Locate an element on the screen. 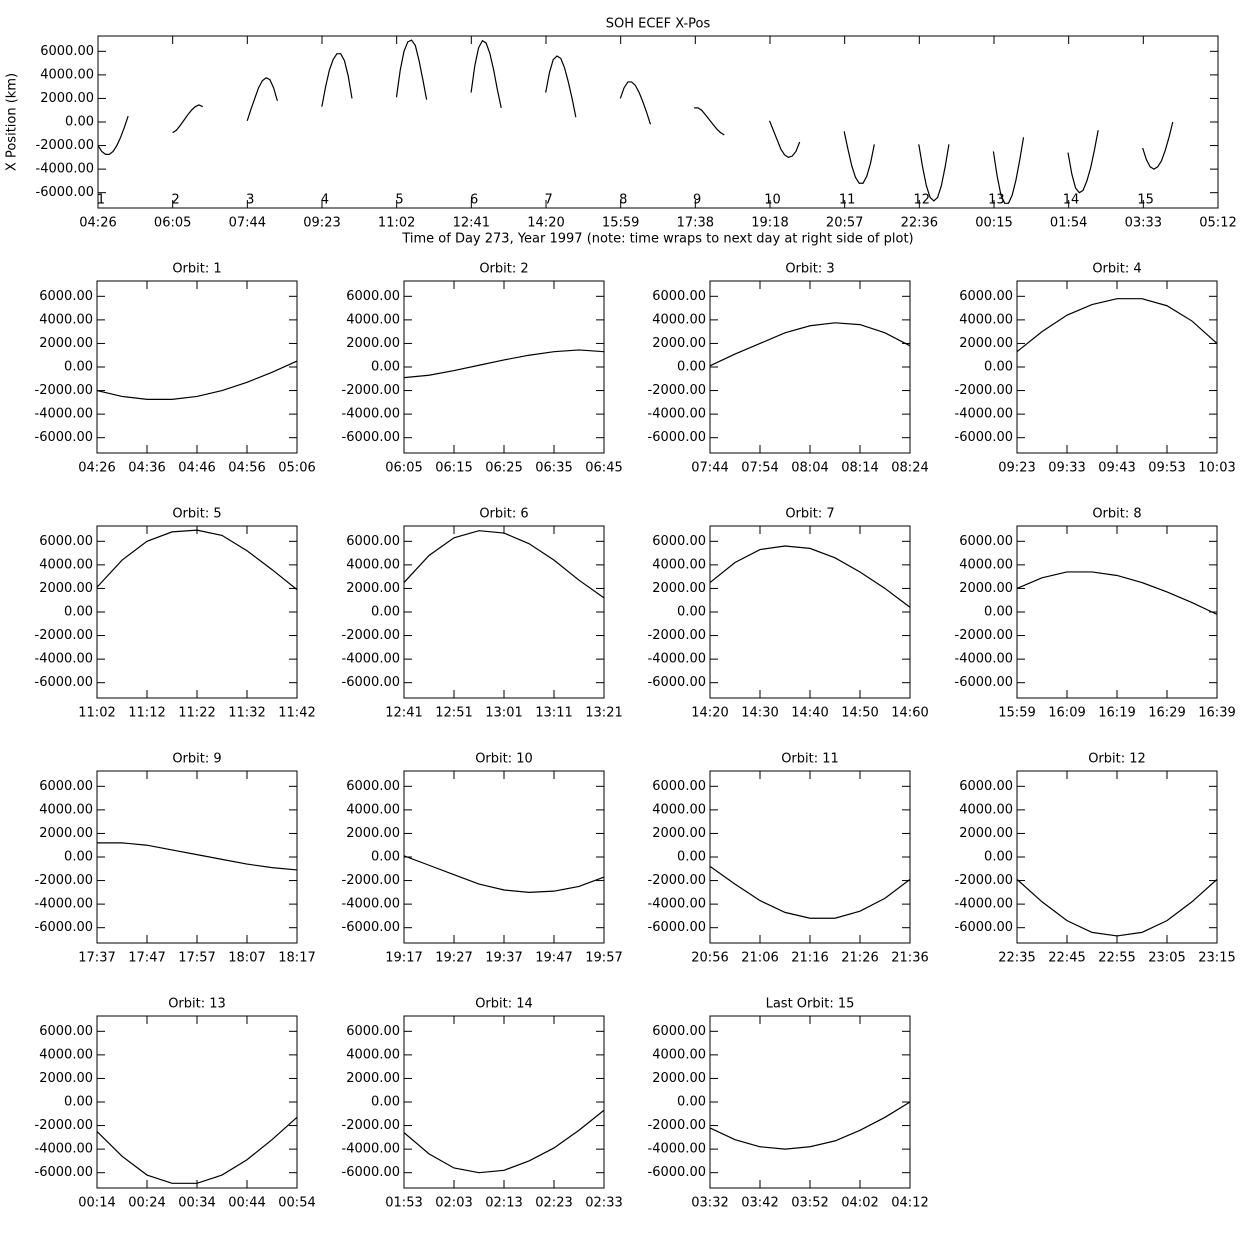 Image resolution: width=1250 pixels, height=1250 pixels. x-tick-label: 09:23 is located at coordinates (321, 223).